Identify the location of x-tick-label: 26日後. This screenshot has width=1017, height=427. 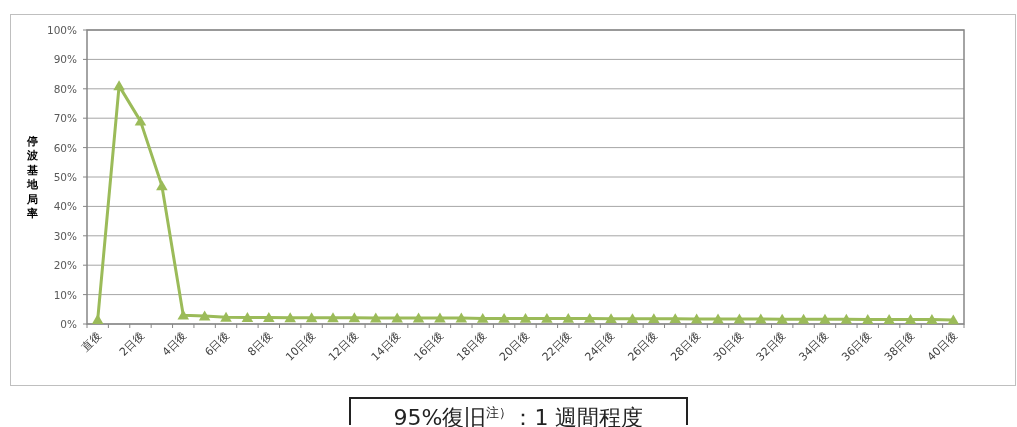
(642, 346).